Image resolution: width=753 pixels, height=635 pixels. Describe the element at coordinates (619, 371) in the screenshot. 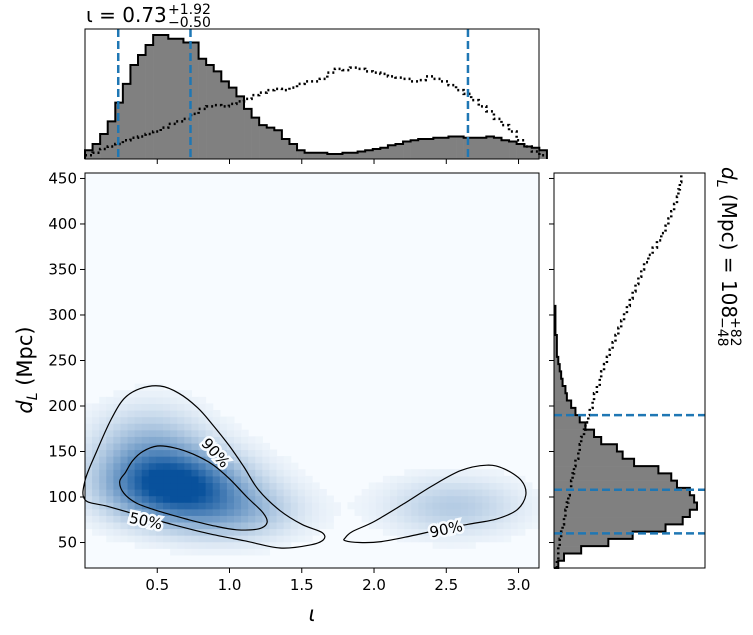

I see `right-prior-line` at that location.